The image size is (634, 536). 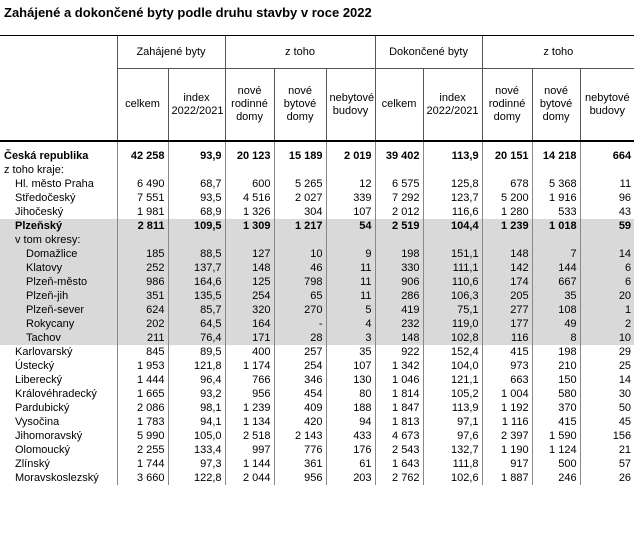 I want to click on cell: 88,5, so click(x=196, y=254).